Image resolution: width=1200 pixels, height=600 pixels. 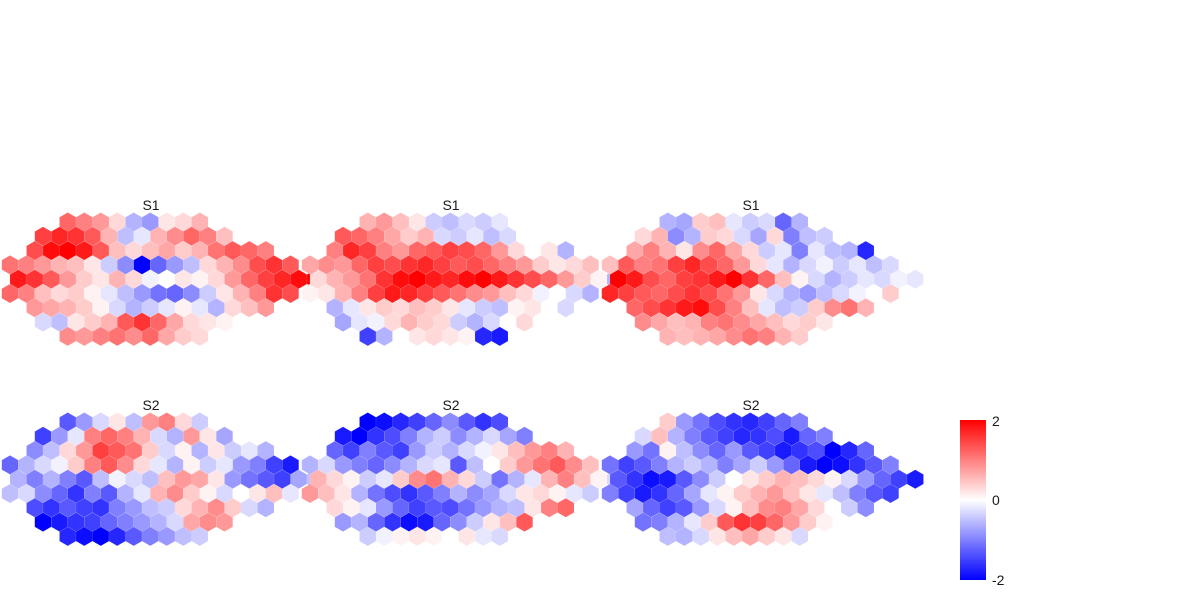 I want to click on colorbar-tick-label-mid: 0, so click(x=996, y=500).